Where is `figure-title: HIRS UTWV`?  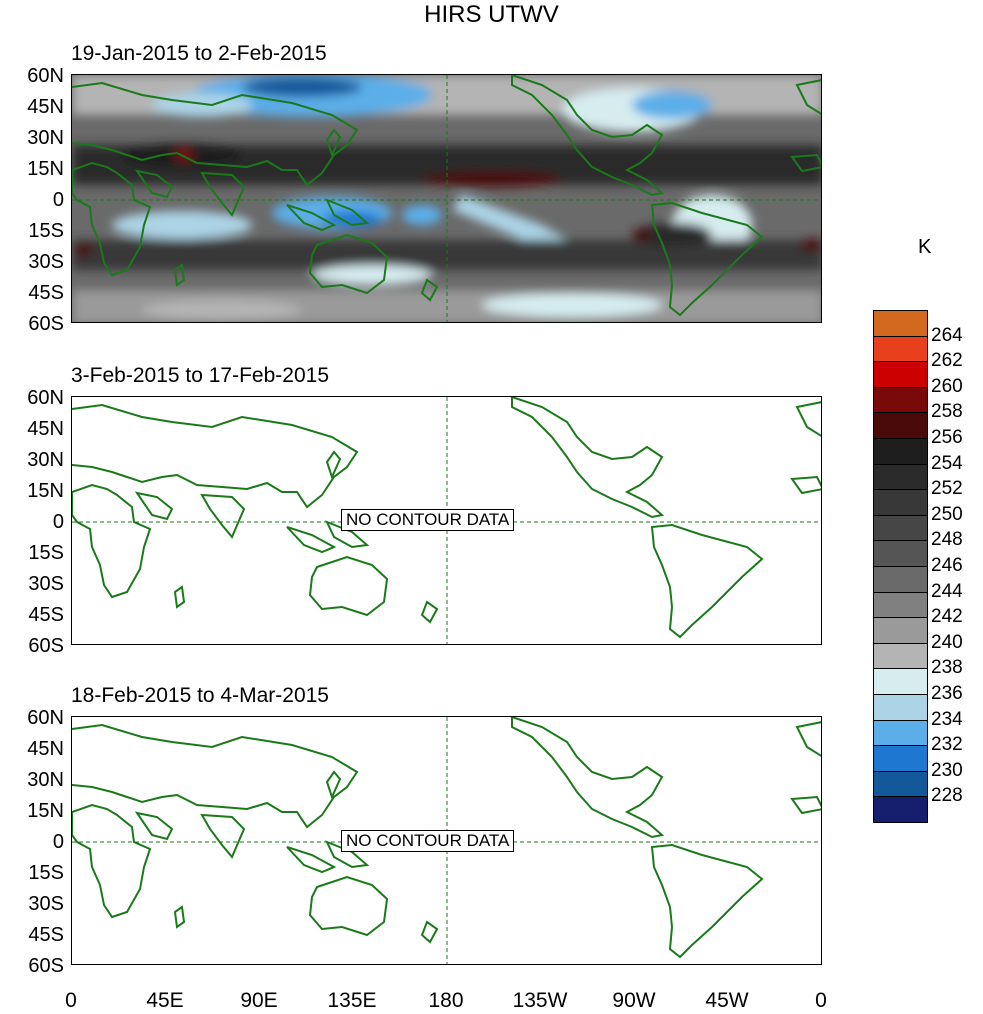 figure-title: HIRS UTWV is located at coordinates (491, 14).